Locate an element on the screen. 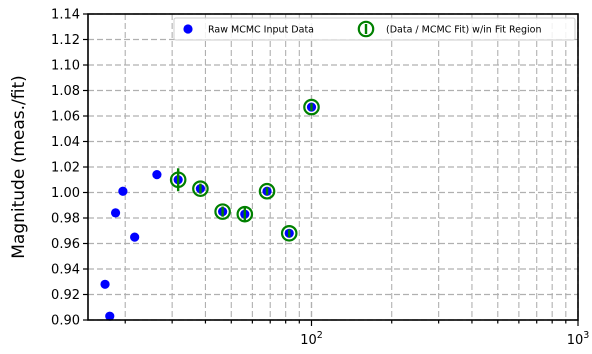 This screenshot has height=354, width=592. y-tick-label: 1.00 is located at coordinates (65, 193).